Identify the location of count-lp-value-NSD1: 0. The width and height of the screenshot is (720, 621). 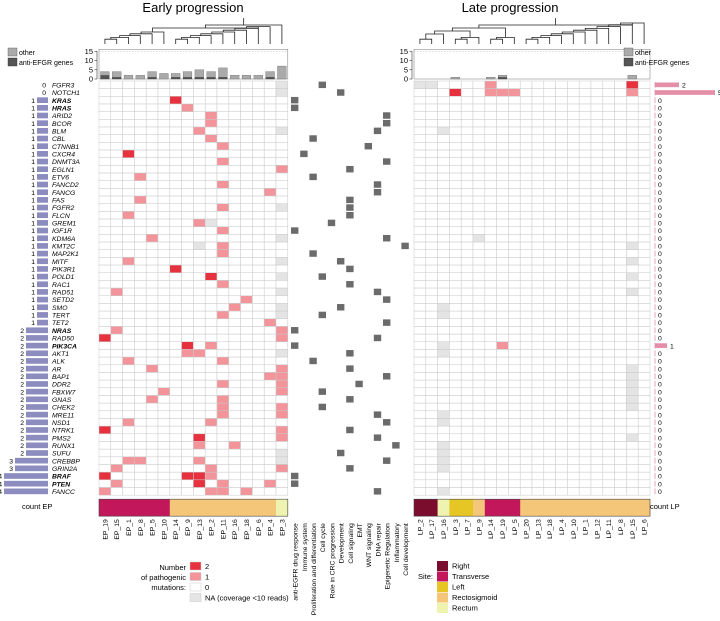
(660, 423).